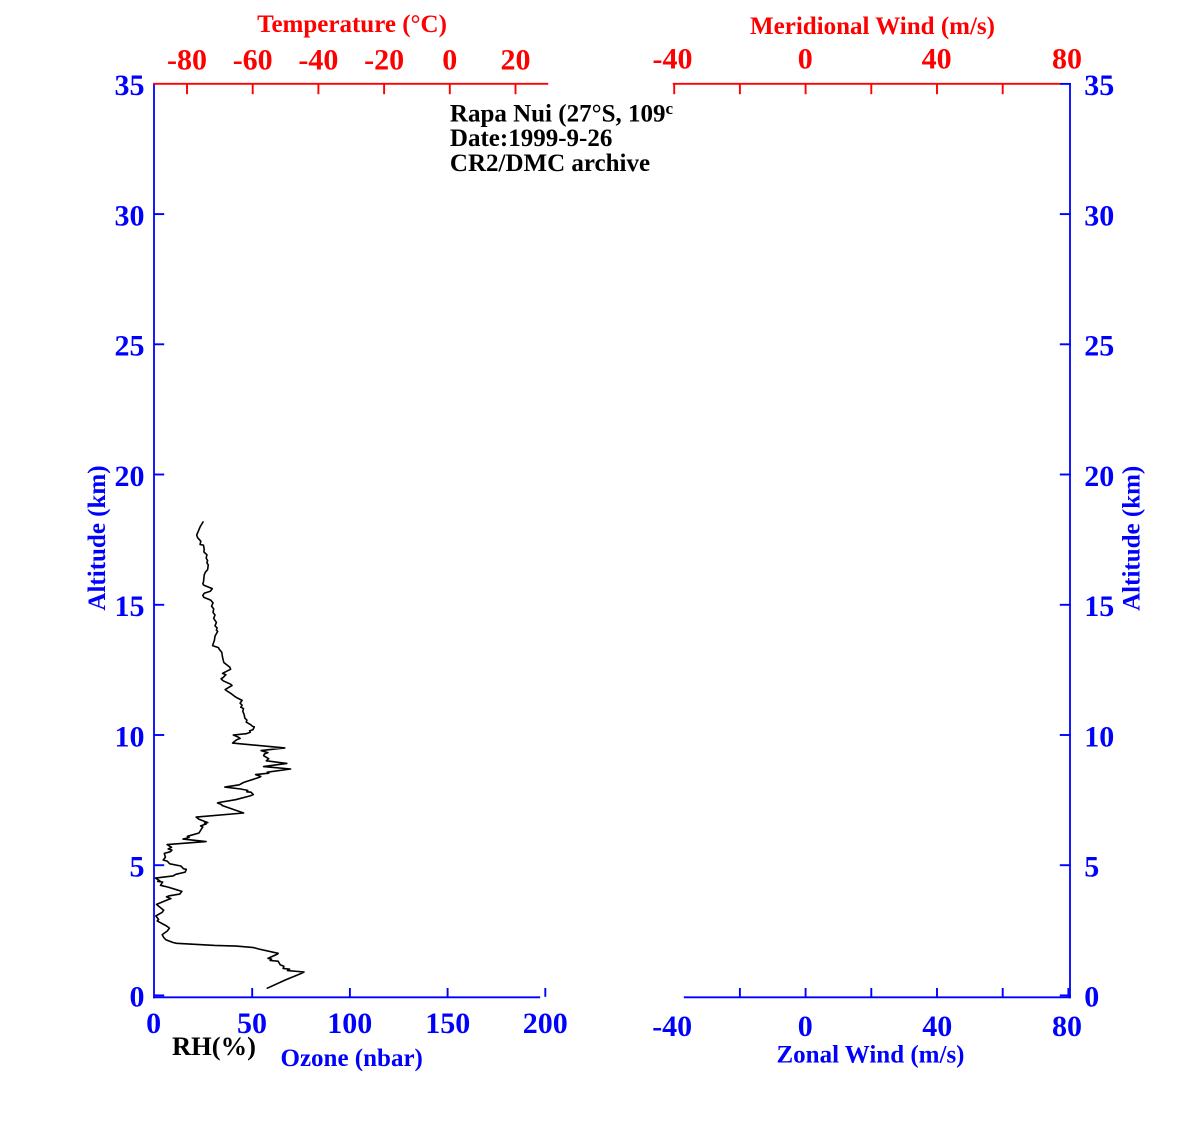 This screenshot has height=1122, width=1181. Describe the element at coordinates (252, 1023) in the screenshot. I see `svg-text: 50` at that location.